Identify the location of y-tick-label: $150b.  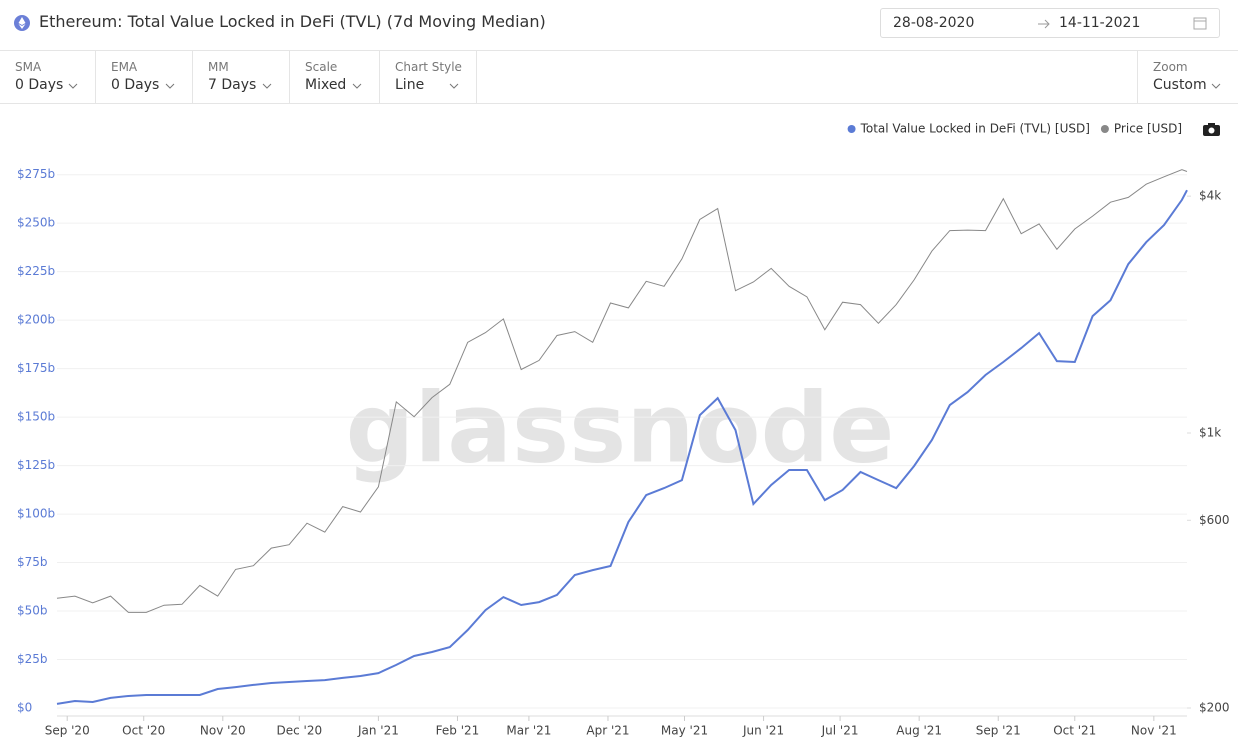
(36, 417).